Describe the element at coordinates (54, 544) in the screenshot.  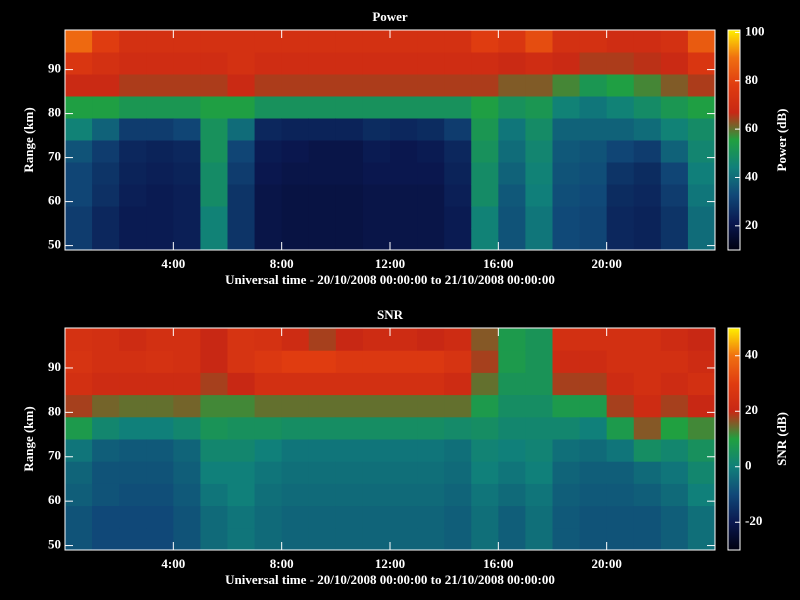
I see `y-tick-label: 50` at that location.